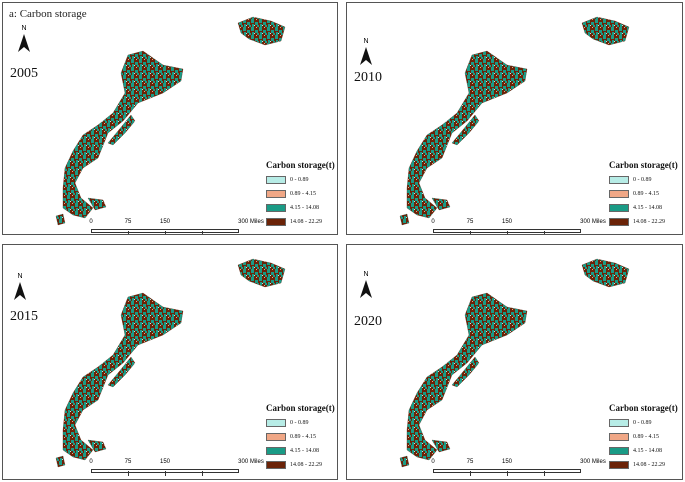  What do you see at coordinates (368, 321) in the screenshot?
I see `year-label: 2020` at bounding box center [368, 321].